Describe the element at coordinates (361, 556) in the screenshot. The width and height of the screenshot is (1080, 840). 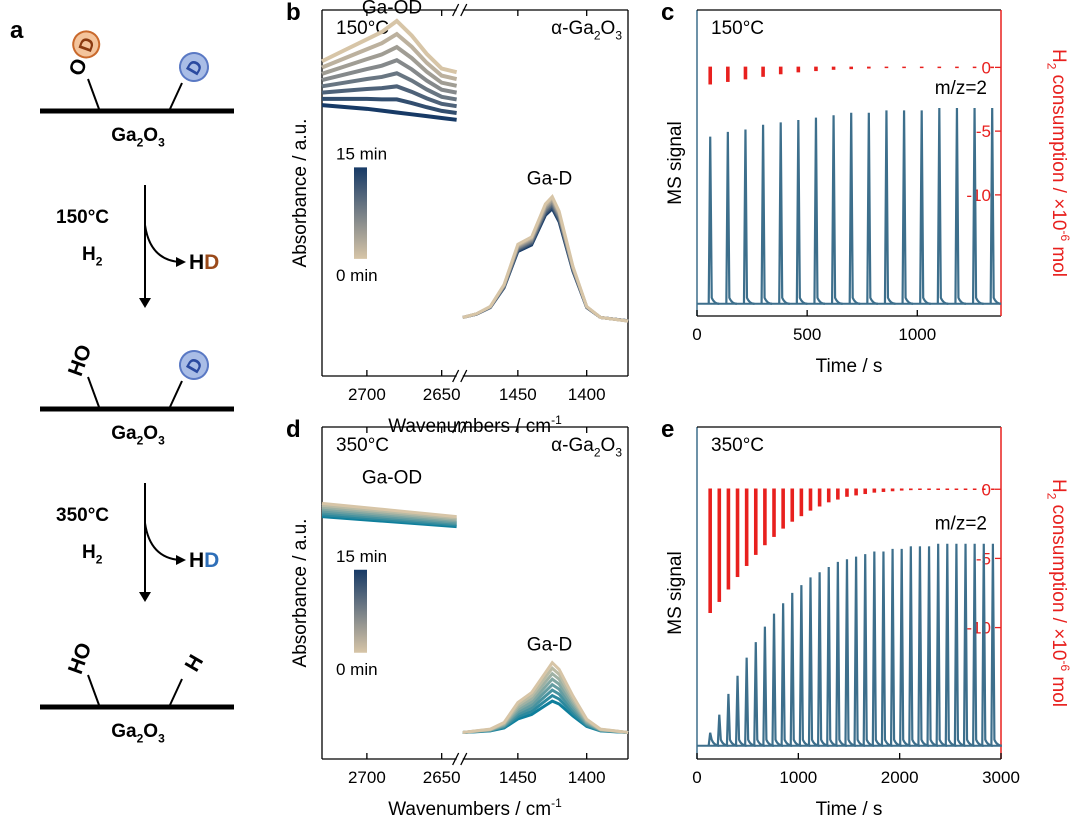
I see `colorbar-top-label: 15 min` at that location.